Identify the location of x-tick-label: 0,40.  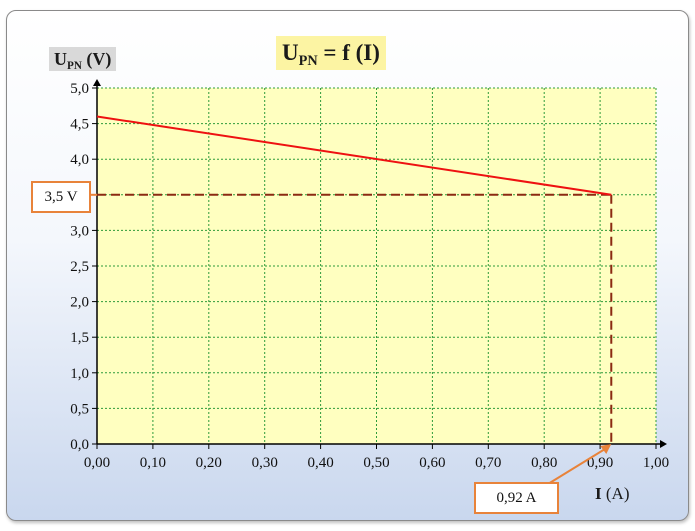
(320, 463).